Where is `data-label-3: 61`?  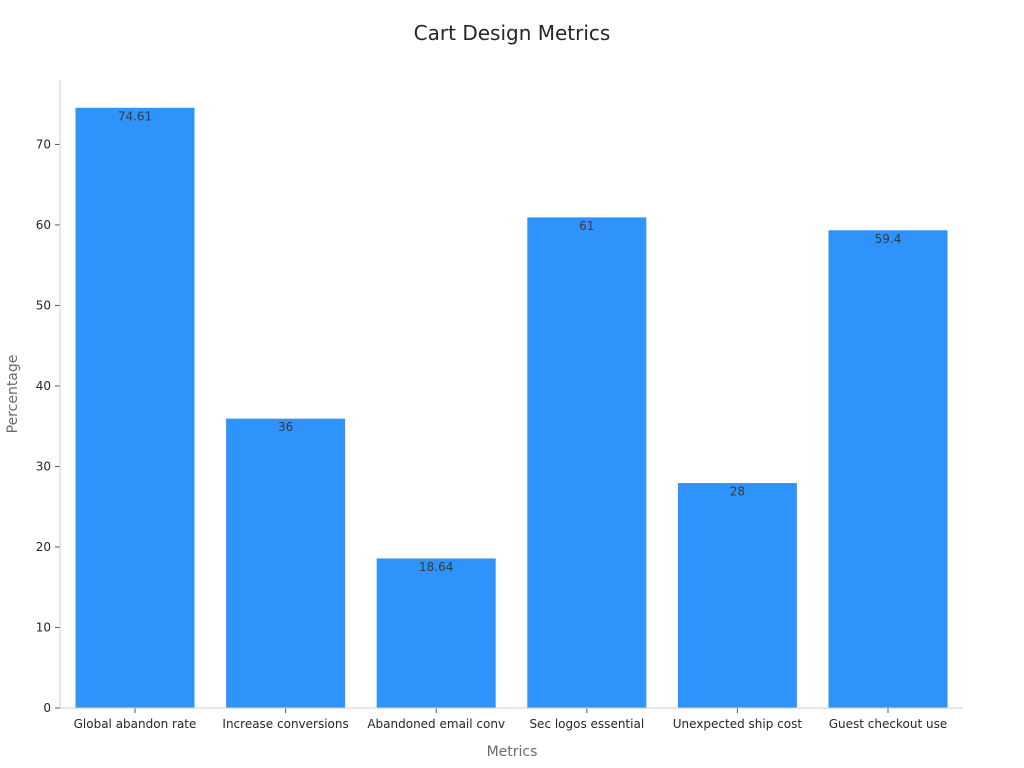 data-label-3: 61 is located at coordinates (586, 226).